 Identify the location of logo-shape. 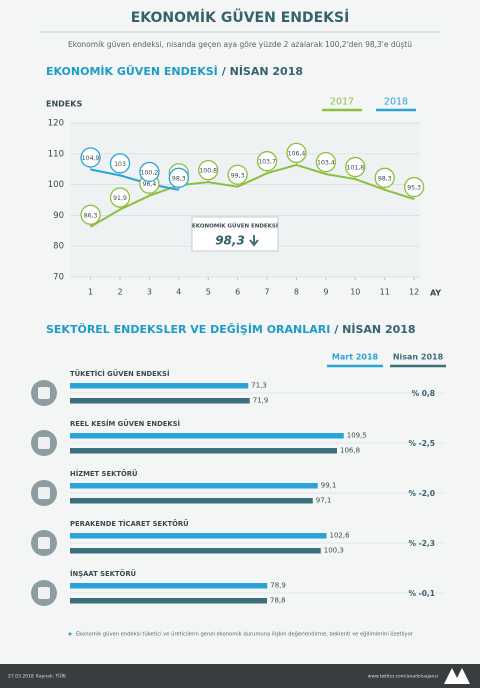
(457, 676).